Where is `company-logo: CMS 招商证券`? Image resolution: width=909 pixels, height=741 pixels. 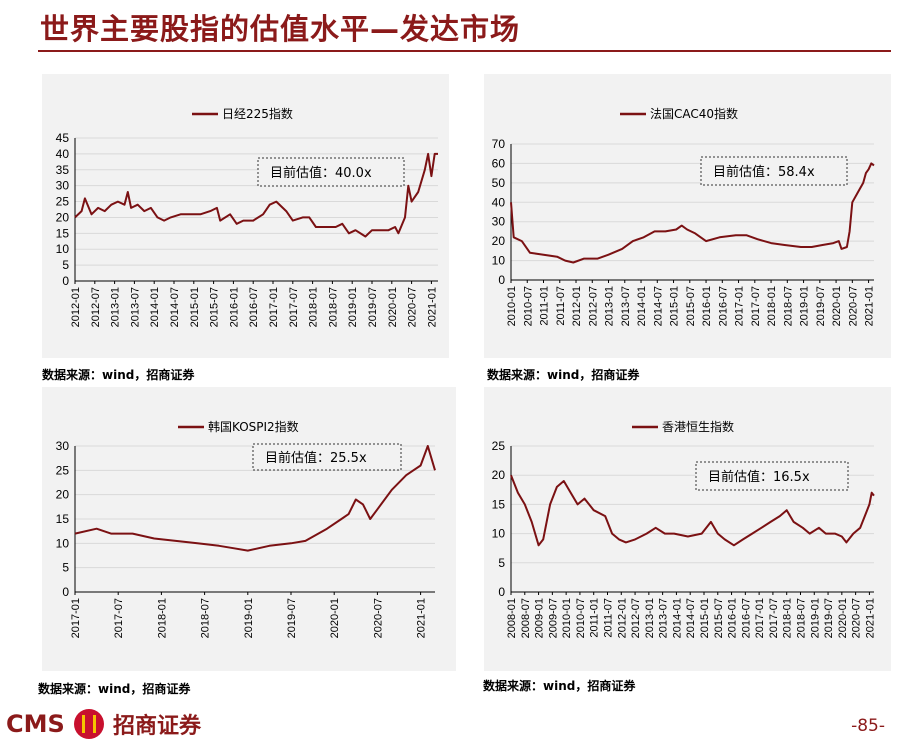
company-logo: CMS 招商证券 is located at coordinates (103, 724).